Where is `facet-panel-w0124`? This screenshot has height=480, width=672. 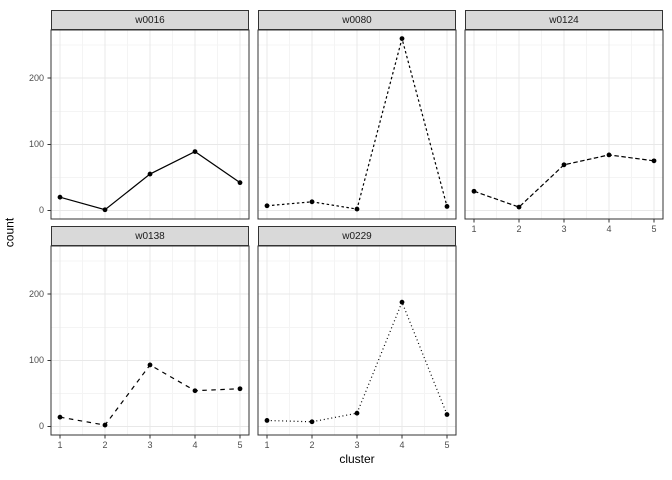 facet-panel-w0124 is located at coordinates (564, 126).